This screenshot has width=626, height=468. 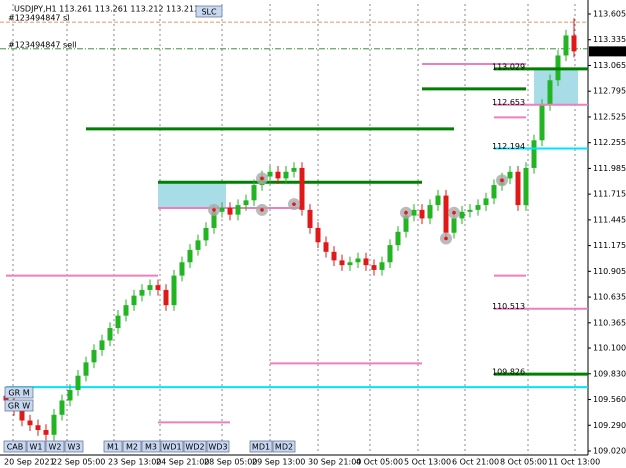 I want to click on x-tick-label: 22 Sep 05:00, so click(x=78, y=462).